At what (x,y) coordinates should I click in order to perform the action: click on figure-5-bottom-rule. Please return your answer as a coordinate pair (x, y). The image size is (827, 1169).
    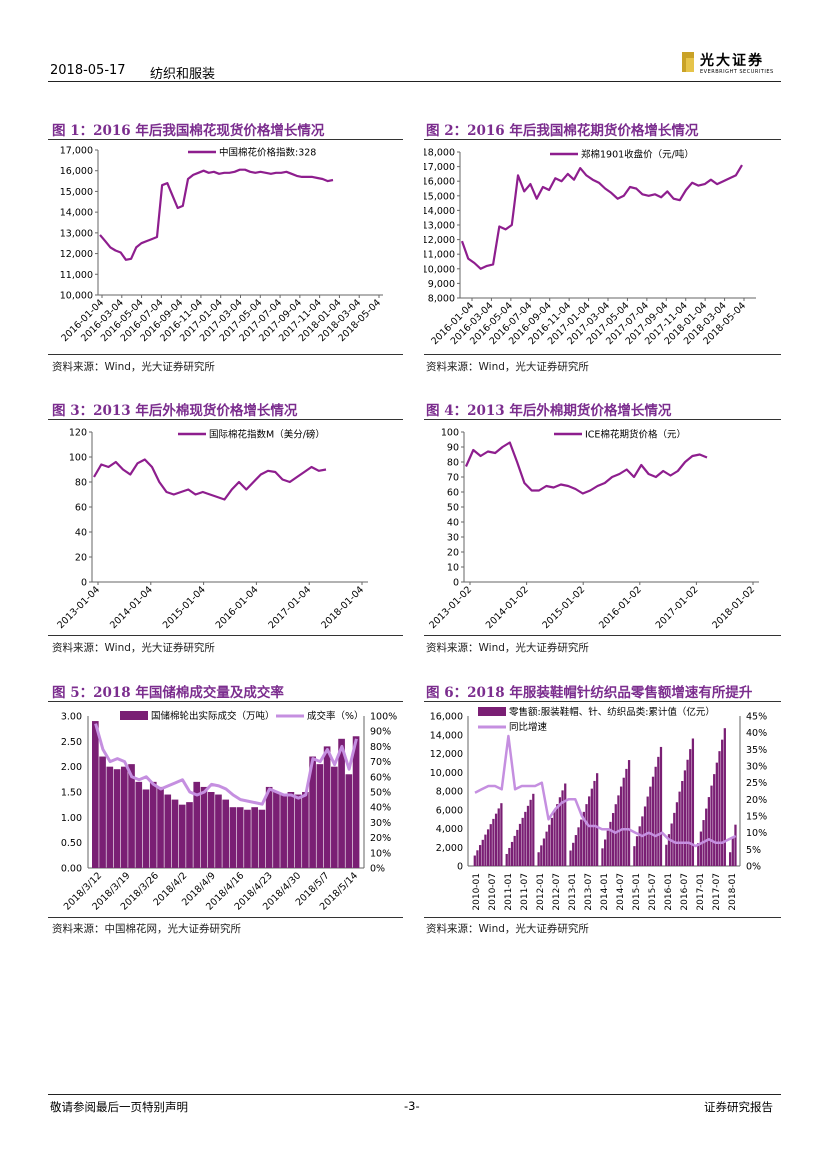
    Looking at the image, I should click on (225, 917).